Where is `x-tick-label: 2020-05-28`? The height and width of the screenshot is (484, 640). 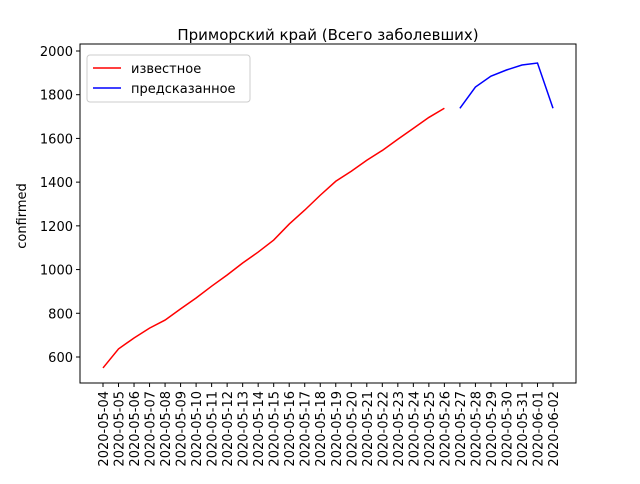 x-tick-label: 2020-05-28 is located at coordinates (476, 429).